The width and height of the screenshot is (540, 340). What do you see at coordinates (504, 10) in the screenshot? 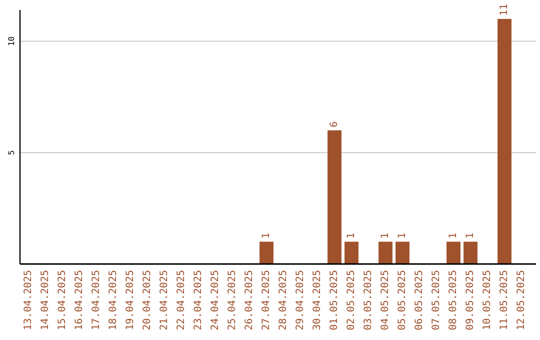
I see `data-label: 11` at bounding box center [504, 10].